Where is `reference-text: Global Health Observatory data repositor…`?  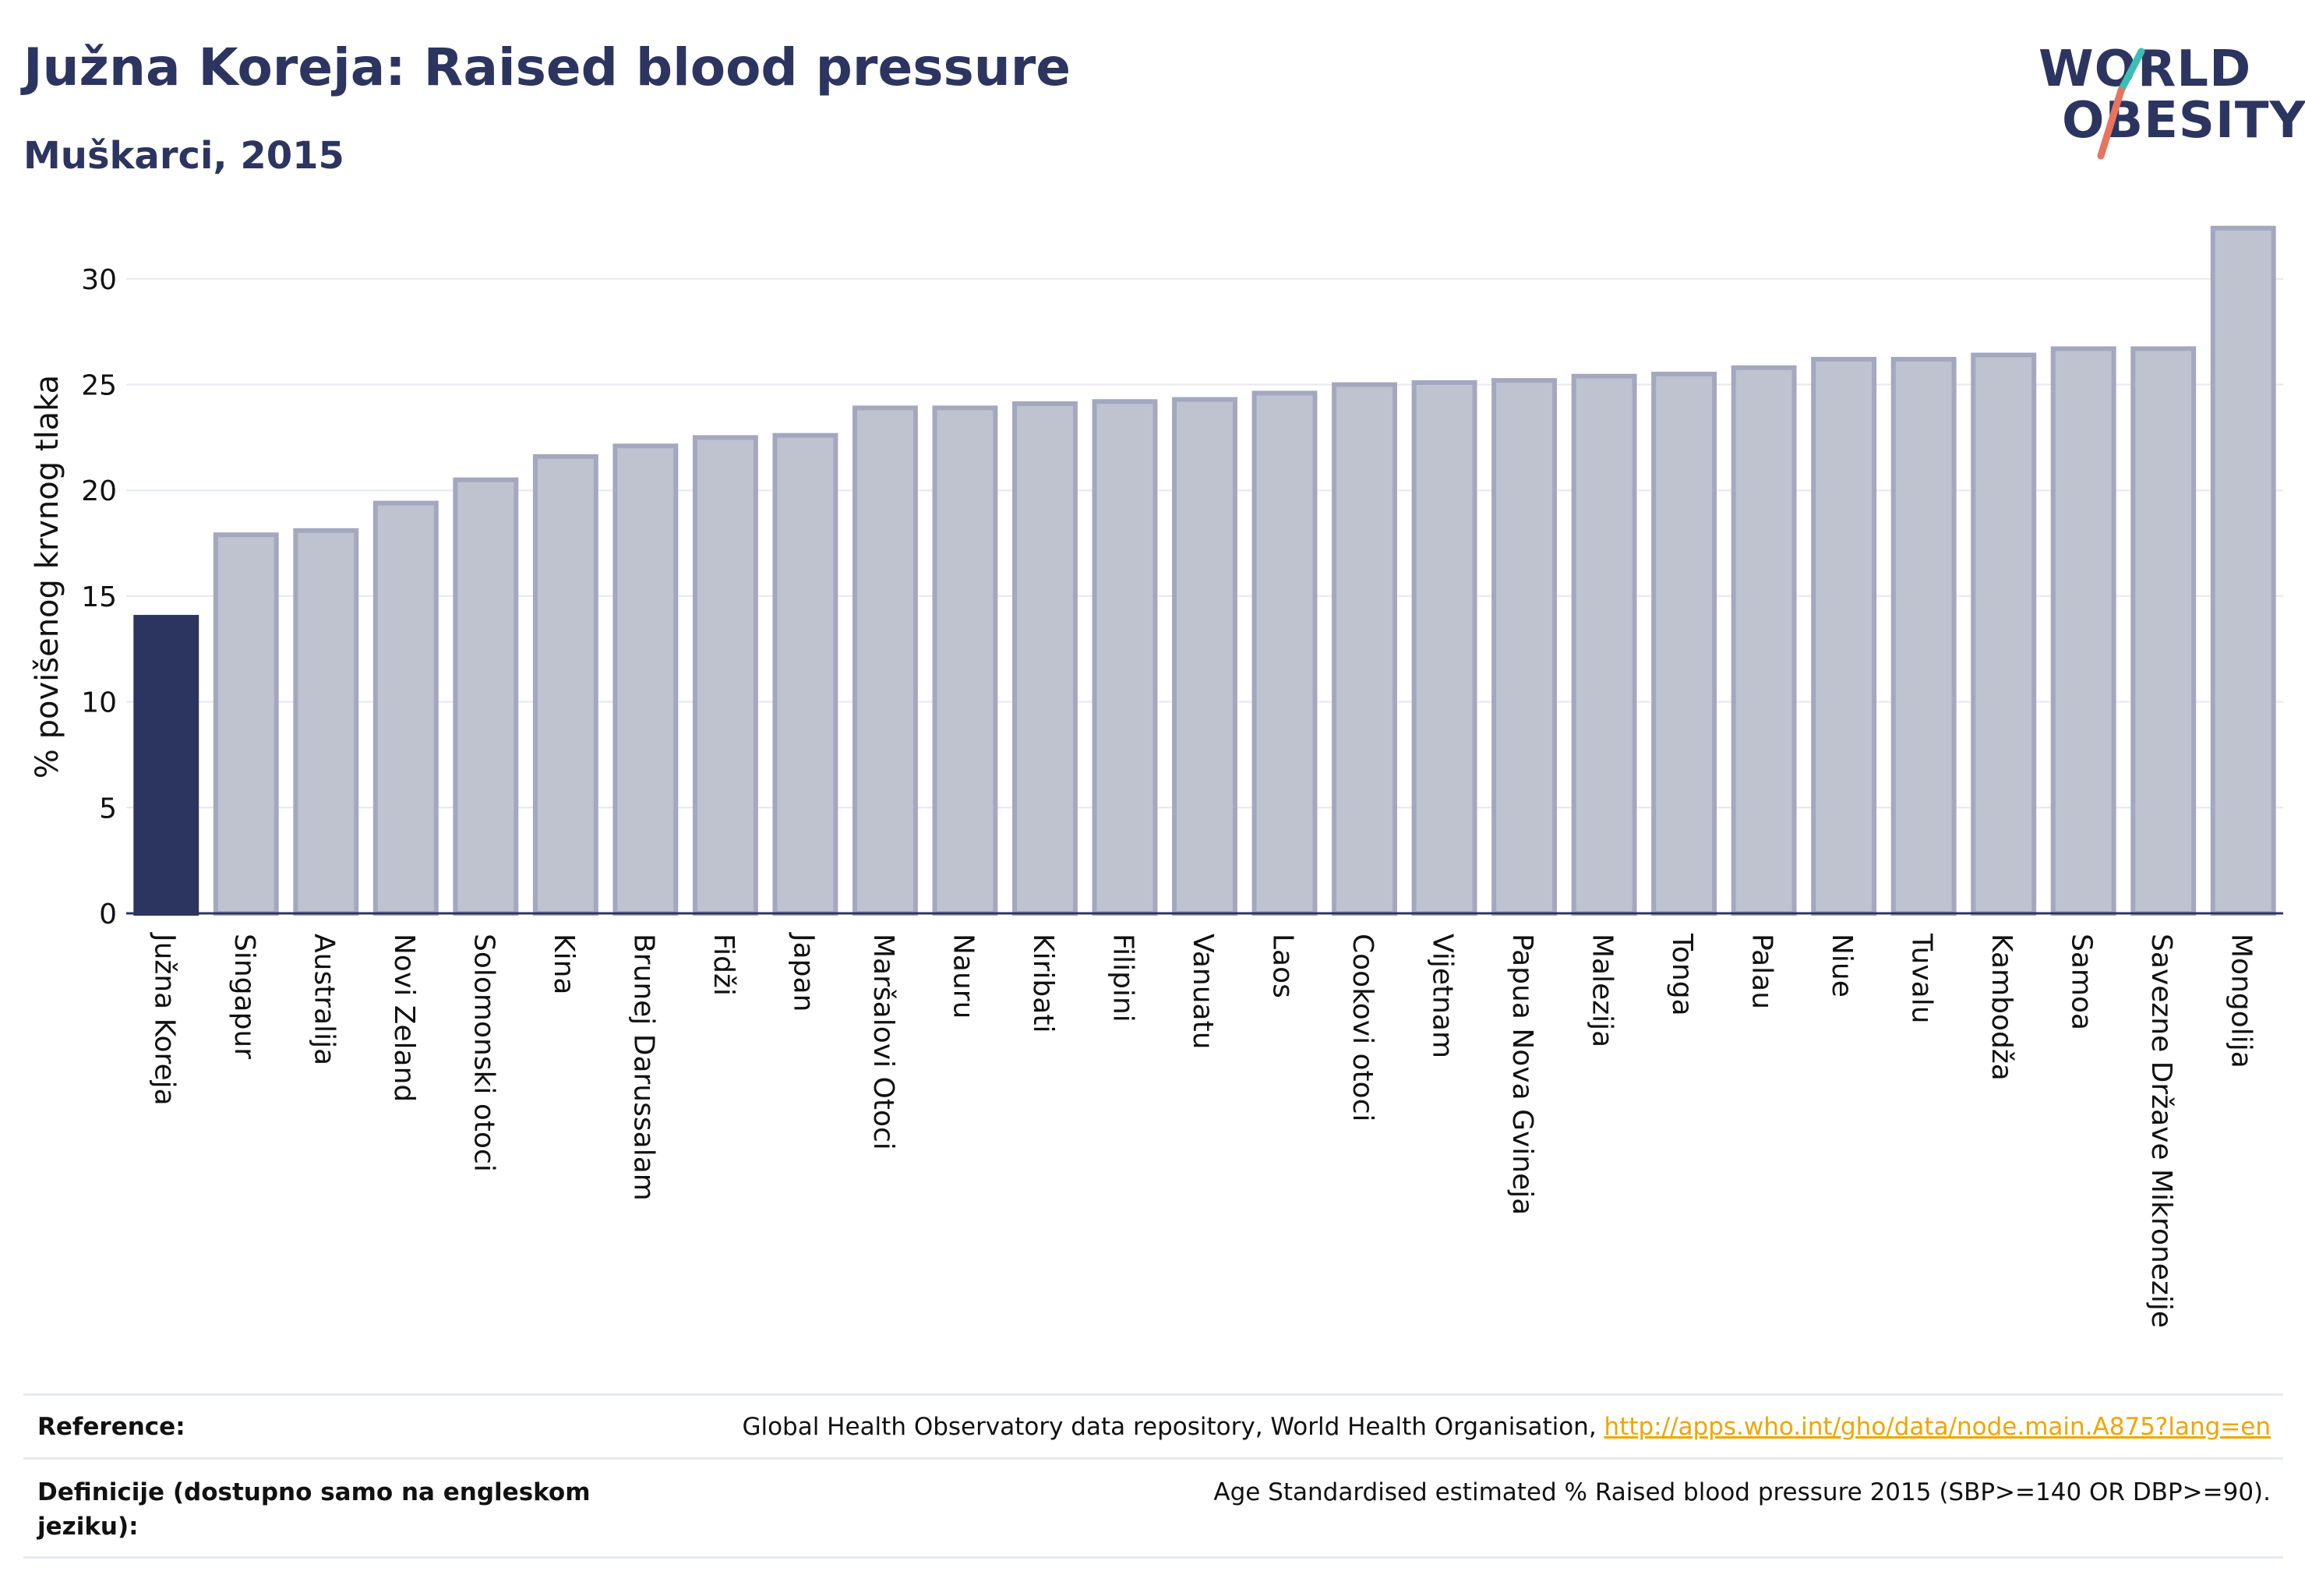
reference-text: Global Health Observatory data repositor… is located at coordinates (1173, 1427).